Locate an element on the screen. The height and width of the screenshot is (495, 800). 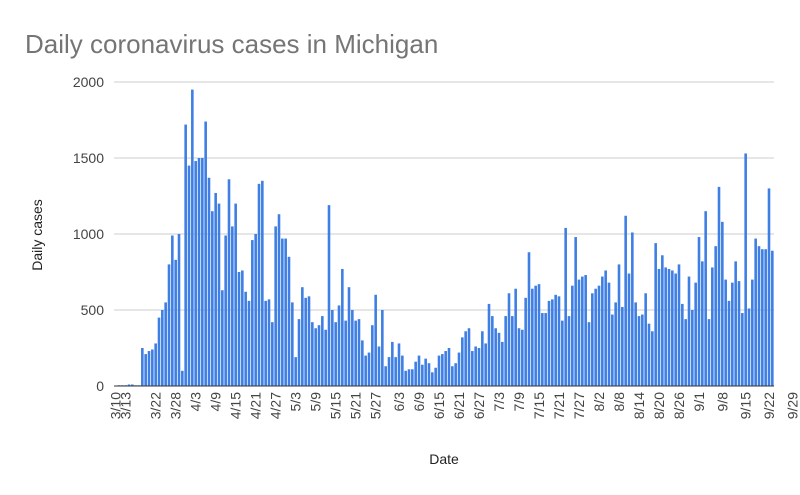
y-tick-label: 1000 is located at coordinates (88, 234).